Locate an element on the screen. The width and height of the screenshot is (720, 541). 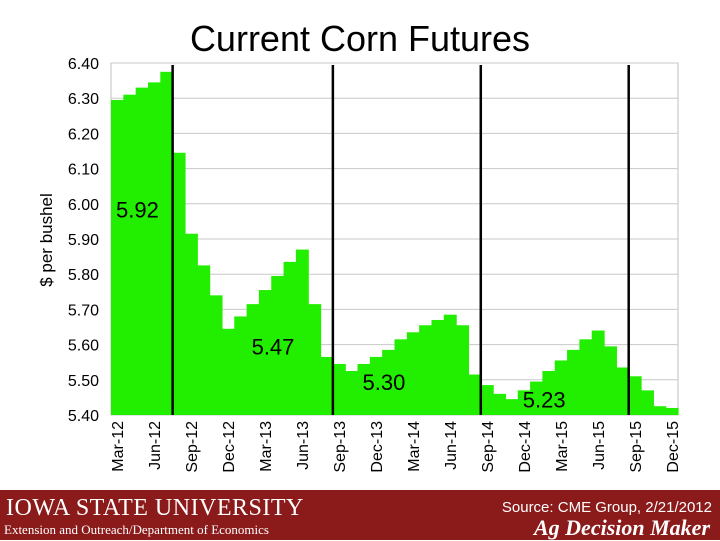
y-axis-label: $ per bushel is located at coordinates (46, 240).